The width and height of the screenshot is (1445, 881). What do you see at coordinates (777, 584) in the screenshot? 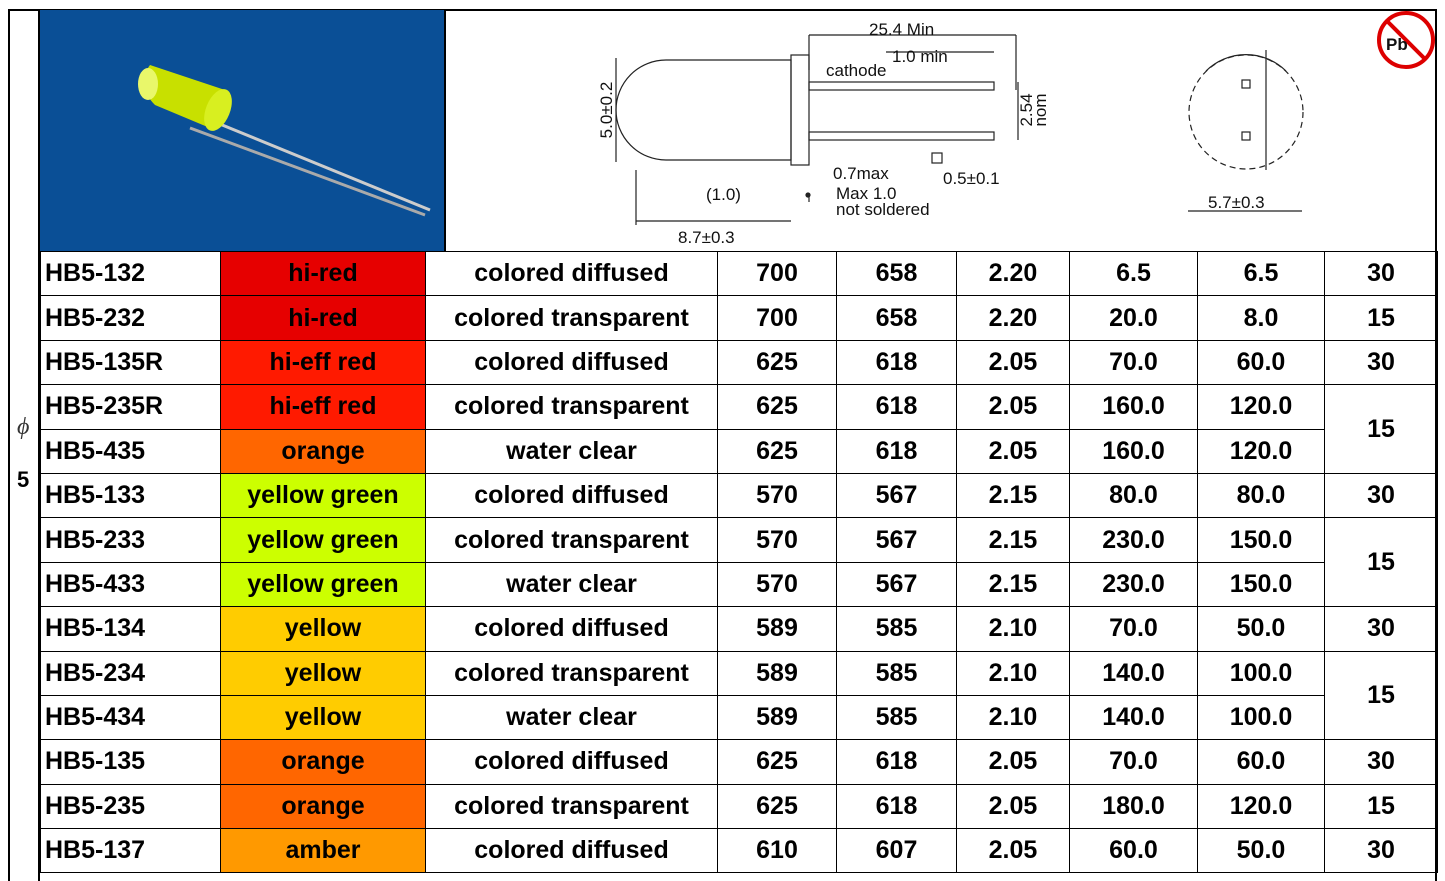
I see `cell: 570` at bounding box center [777, 584].